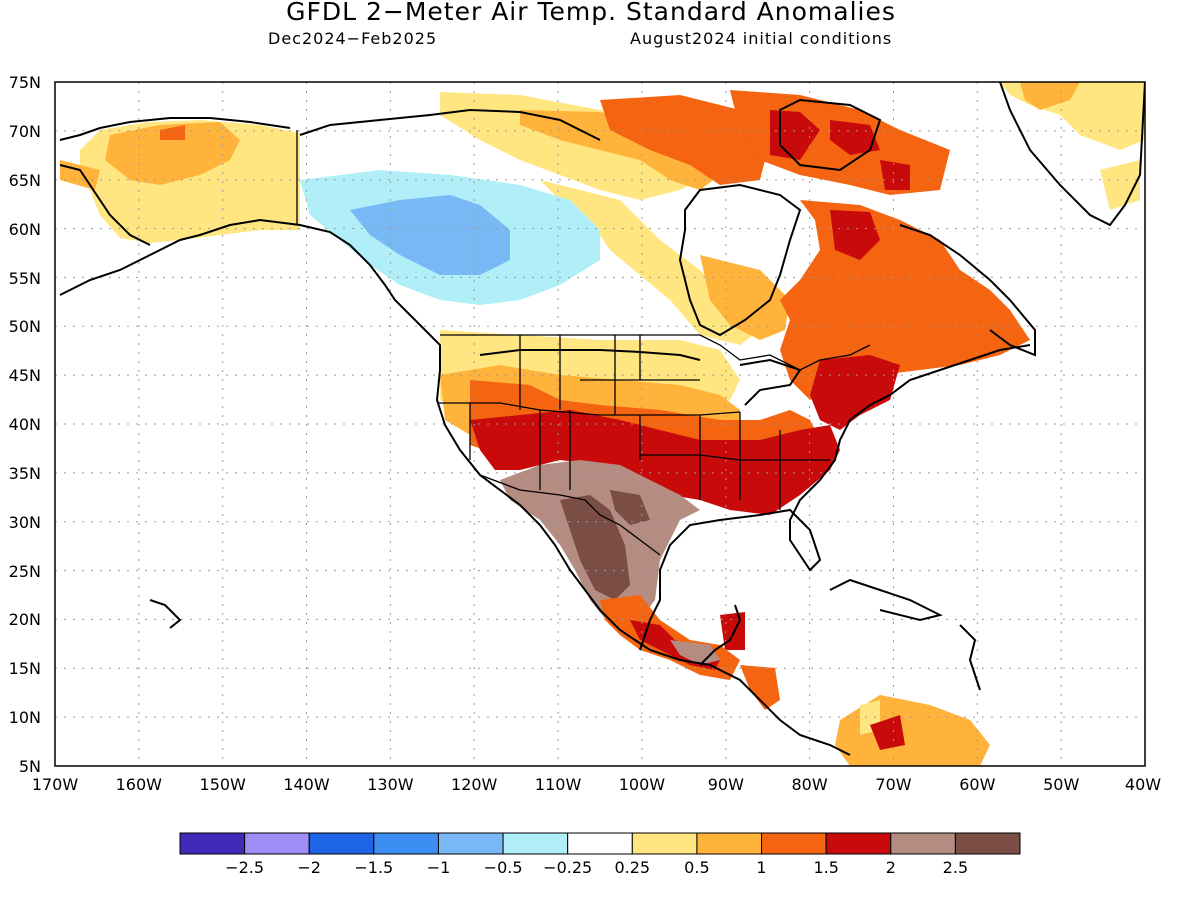  Describe the element at coordinates (30, 766) in the screenshot. I see `lat-tick: 5N` at that location.